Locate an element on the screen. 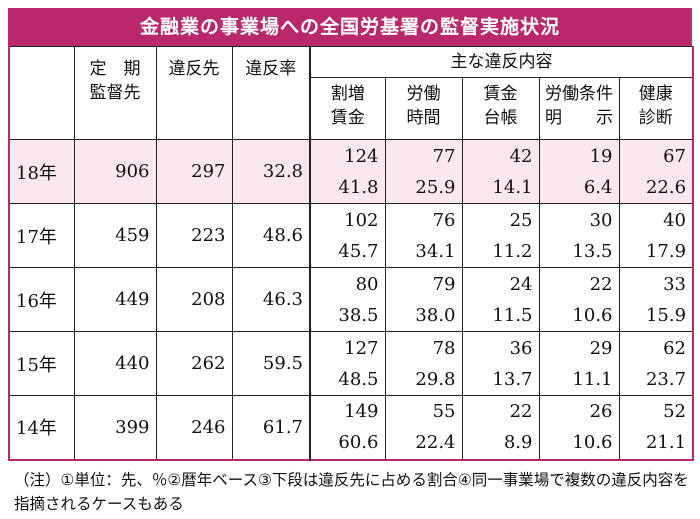  inspections-cell: 449 is located at coordinates (115, 299).